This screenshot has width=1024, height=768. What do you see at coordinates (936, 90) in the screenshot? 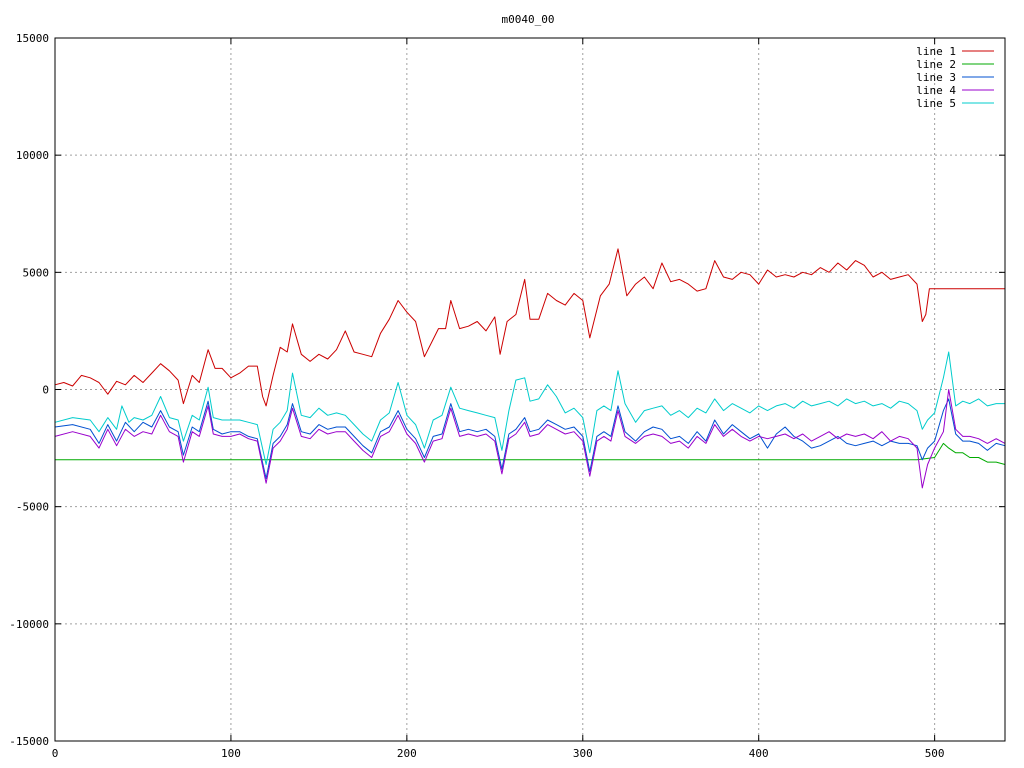
I see `legend-label: line 4` at bounding box center [936, 90].